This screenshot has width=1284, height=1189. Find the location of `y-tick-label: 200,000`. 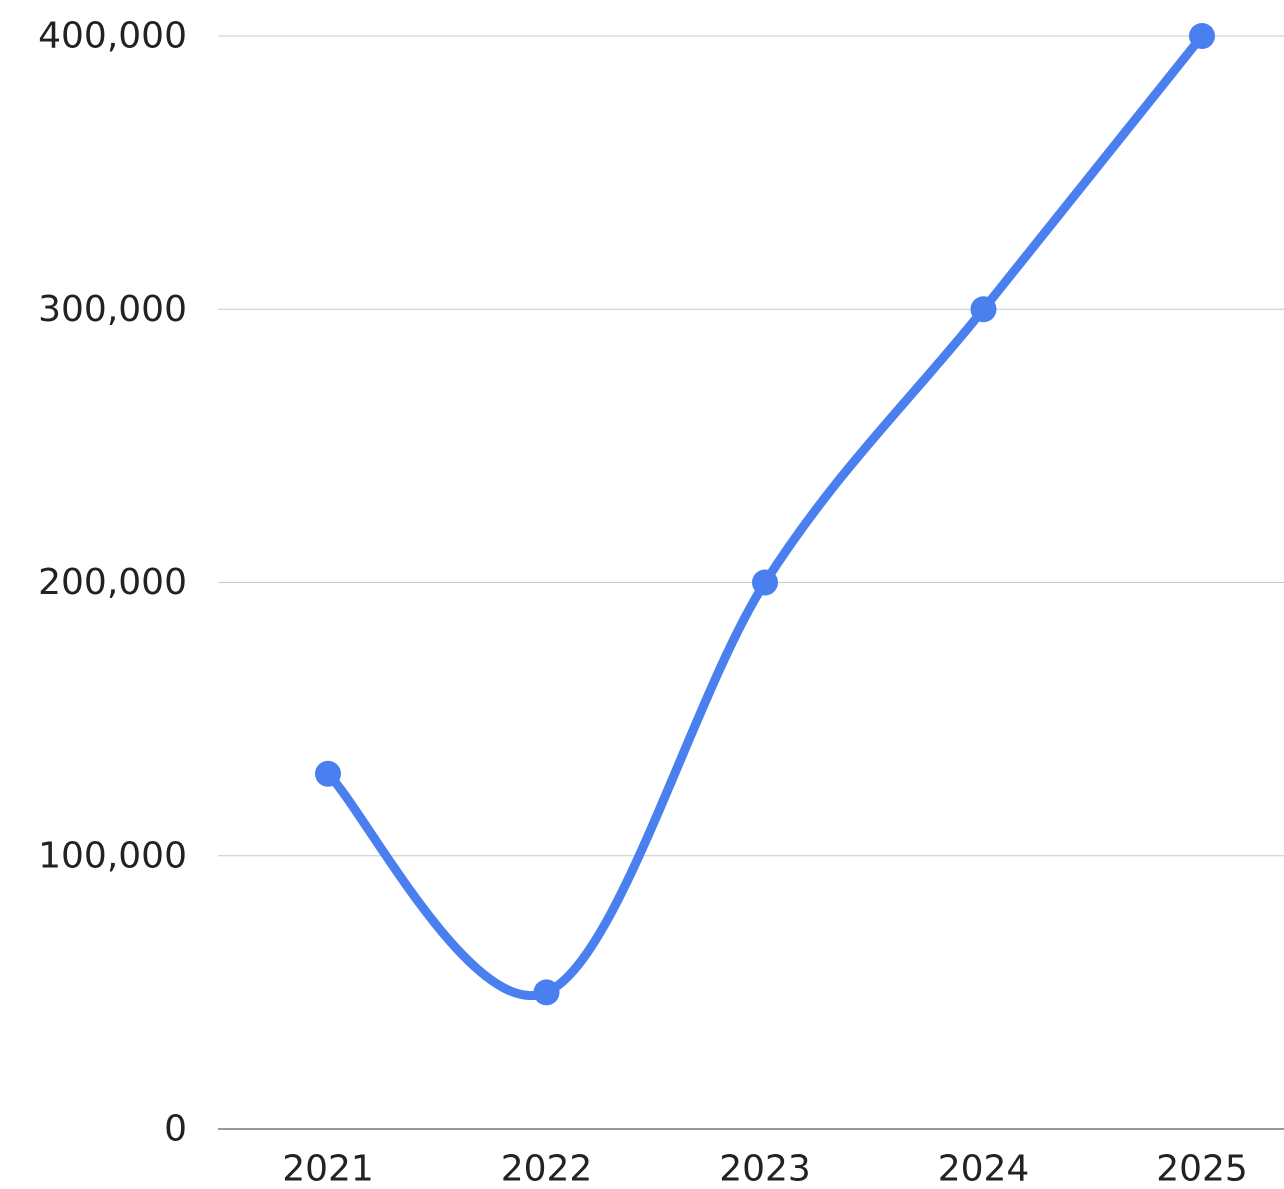

y-tick-label: 200,000 is located at coordinates (112, 582).